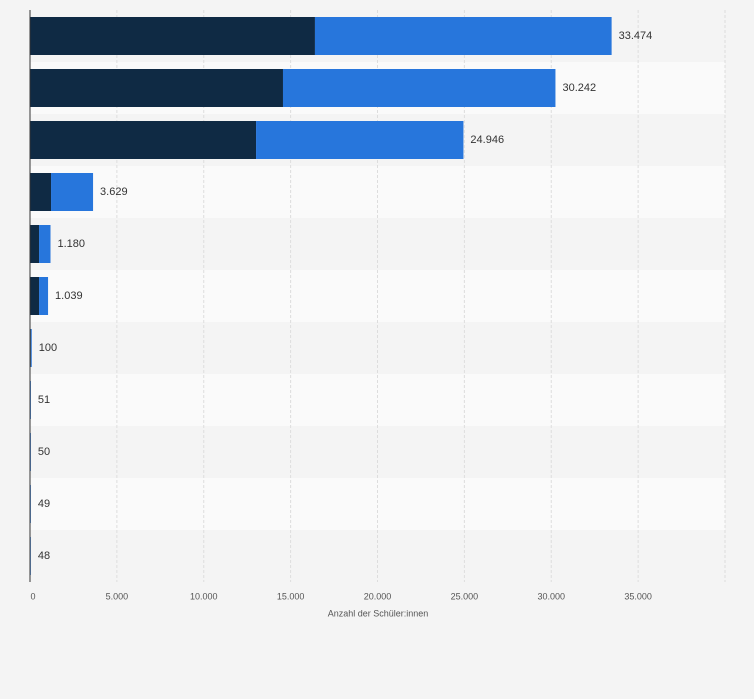 The width and height of the screenshot is (754, 699). Describe the element at coordinates (117, 596) in the screenshot. I see `x-tick-label: 5.000` at that location.